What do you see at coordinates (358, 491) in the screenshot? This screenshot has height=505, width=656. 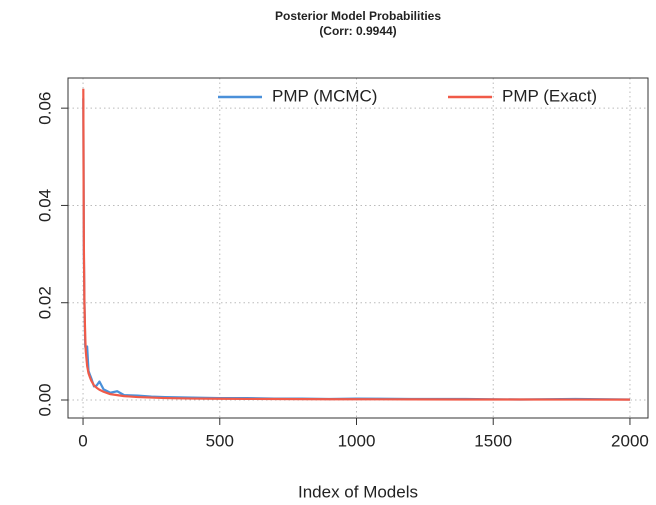 I see `x-axis-label: Index of Models` at bounding box center [358, 491].